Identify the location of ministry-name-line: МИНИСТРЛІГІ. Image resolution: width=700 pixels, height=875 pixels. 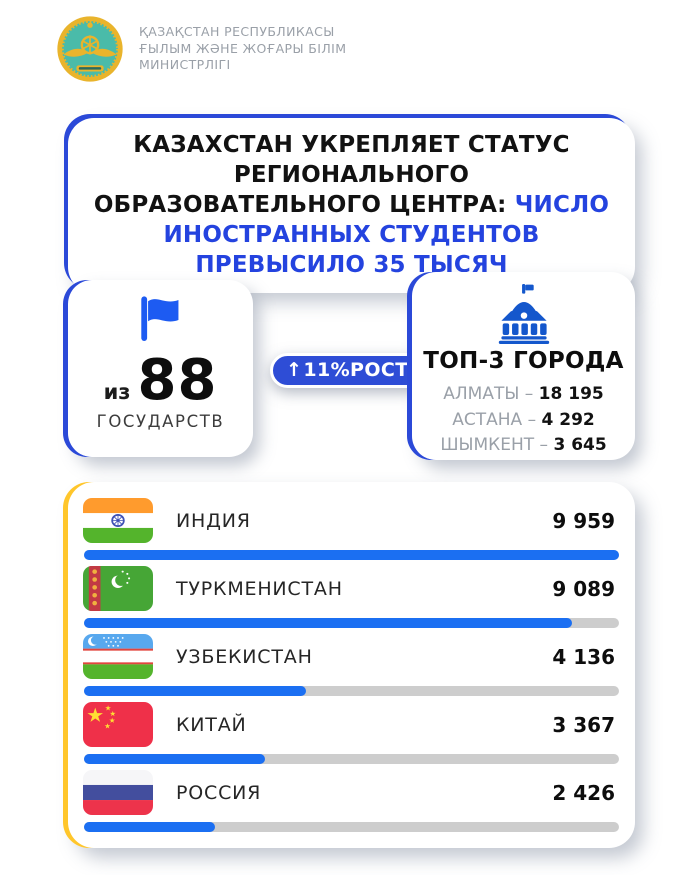
(185, 65).